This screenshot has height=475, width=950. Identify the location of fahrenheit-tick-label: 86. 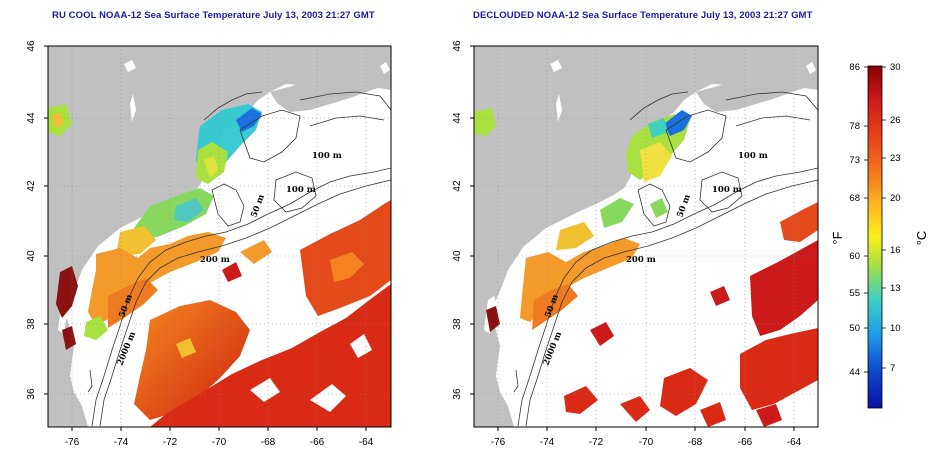
(854, 67).